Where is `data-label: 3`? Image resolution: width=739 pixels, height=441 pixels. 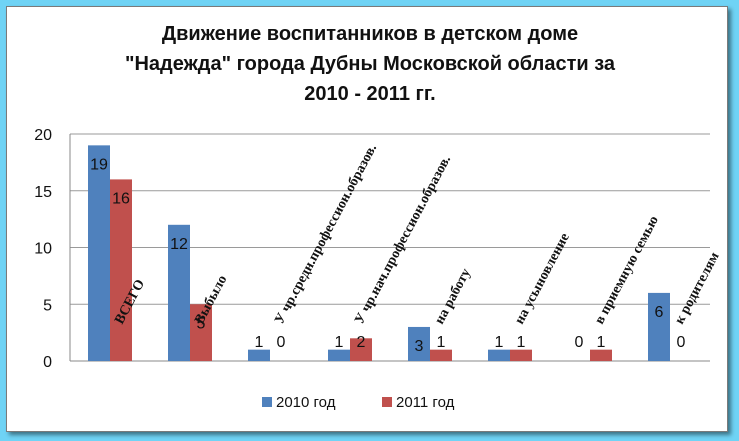 data-label: 3 is located at coordinates (419, 346).